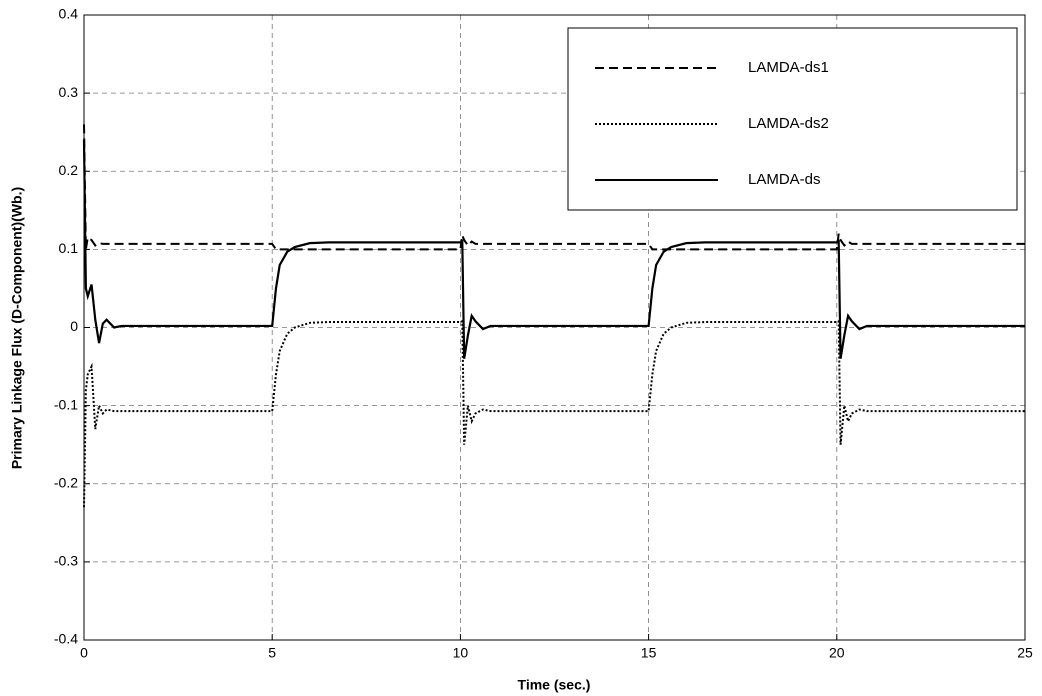 This screenshot has height=696, width=1042. Describe the element at coordinates (84, 653) in the screenshot. I see `x-tick-label: 0` at that location.